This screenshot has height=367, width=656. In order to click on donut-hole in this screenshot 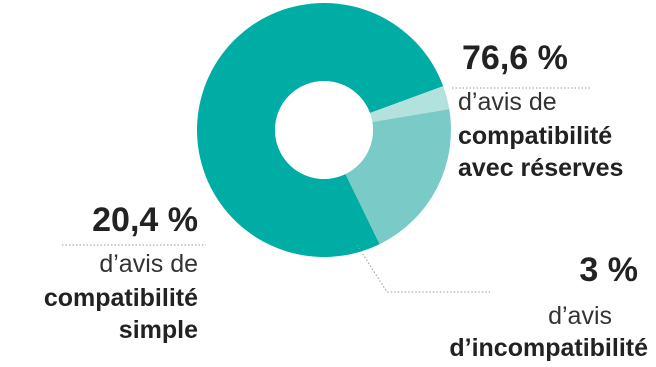, I will do `click(324, 130)`.